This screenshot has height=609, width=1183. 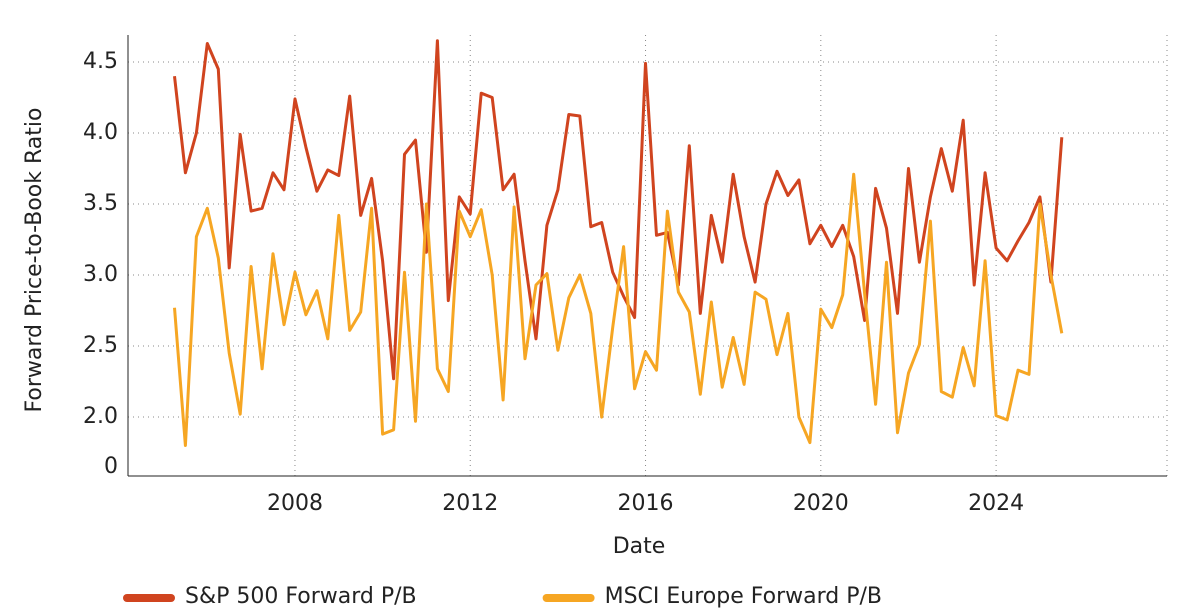 What do you see at coordinates (639, 546) in the screenshot?
I see `x-axis-label: Date` at bounding box center [639, 546].